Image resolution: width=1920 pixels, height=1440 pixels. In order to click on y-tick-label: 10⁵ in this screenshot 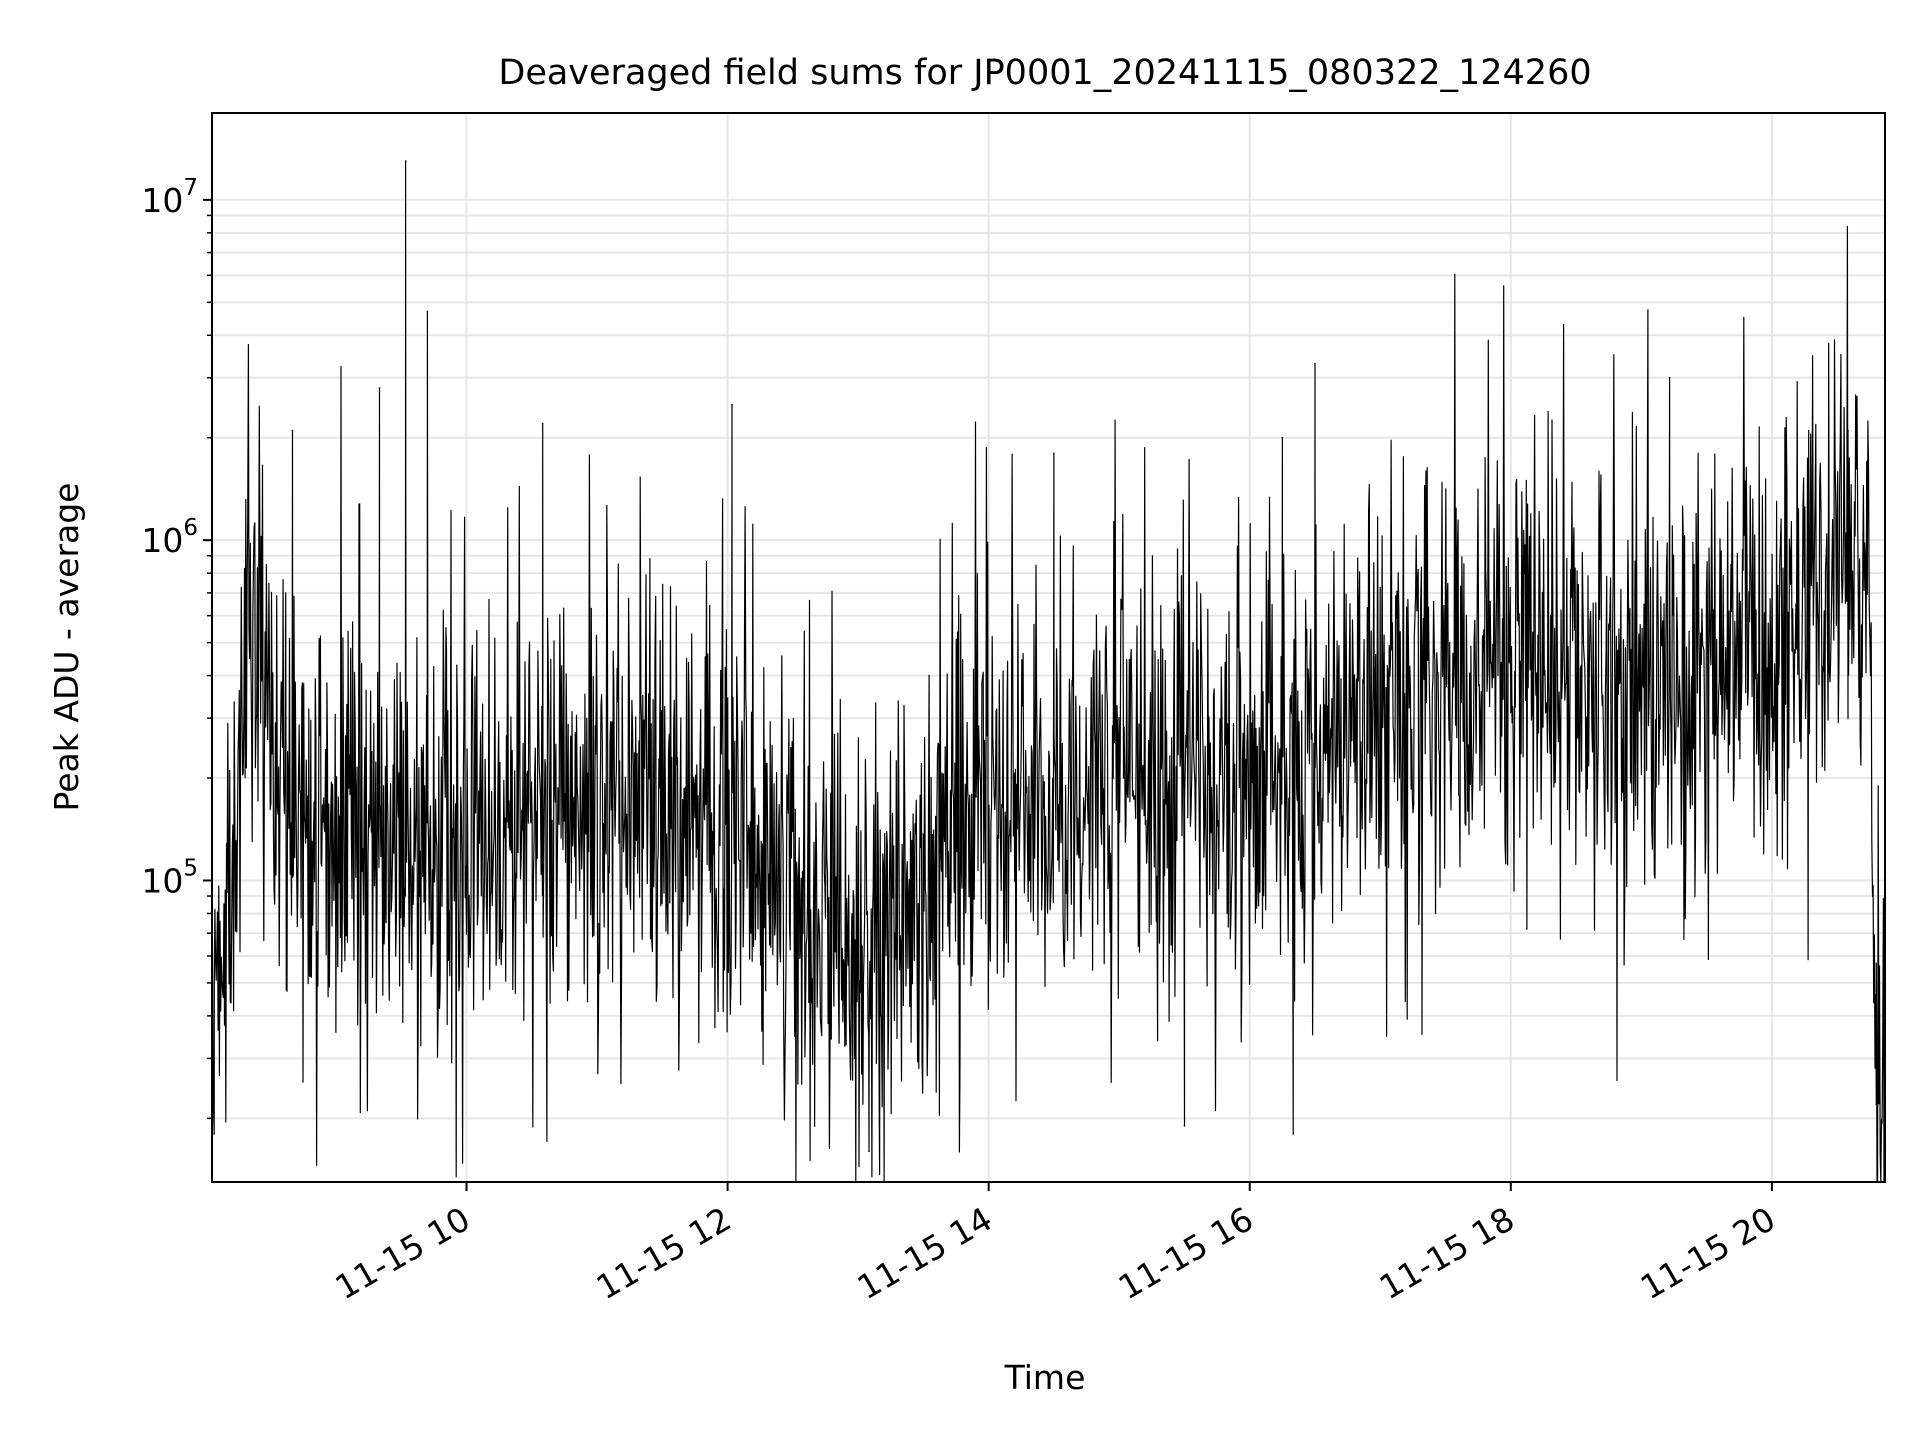, I will do `click(169, 877)`.